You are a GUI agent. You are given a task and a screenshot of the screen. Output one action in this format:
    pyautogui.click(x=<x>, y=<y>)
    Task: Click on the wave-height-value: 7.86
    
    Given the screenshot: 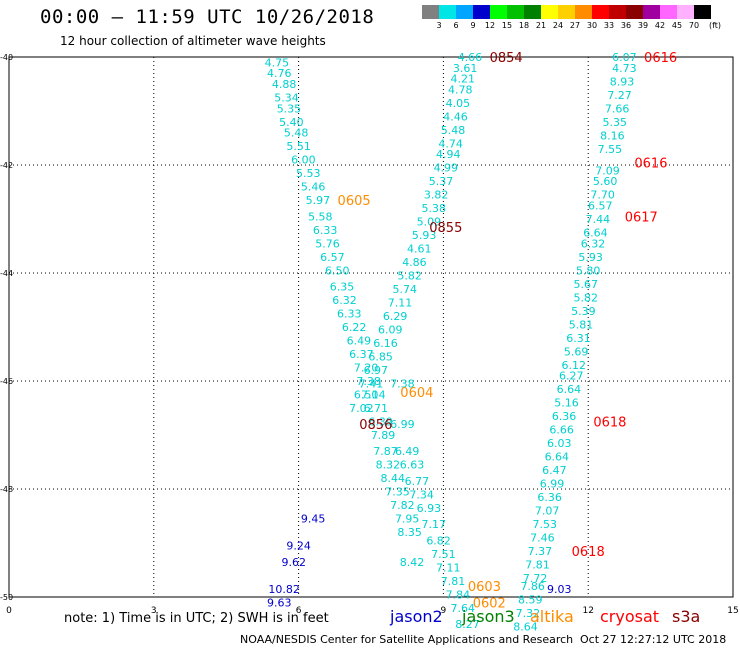 What is the action you would take?
    pyautogui.click(x=532, y=586)
    